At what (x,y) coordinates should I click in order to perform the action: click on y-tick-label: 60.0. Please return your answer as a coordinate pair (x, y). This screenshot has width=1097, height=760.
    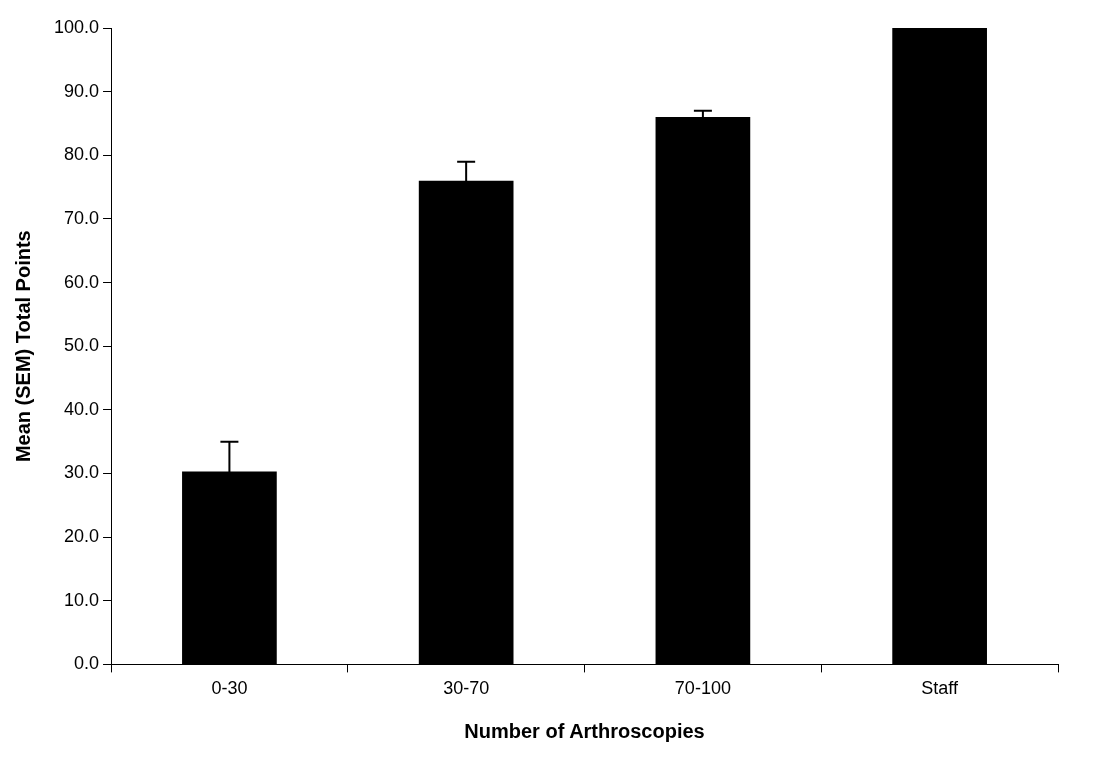
    Looking at the image, I should click on (82, 281).